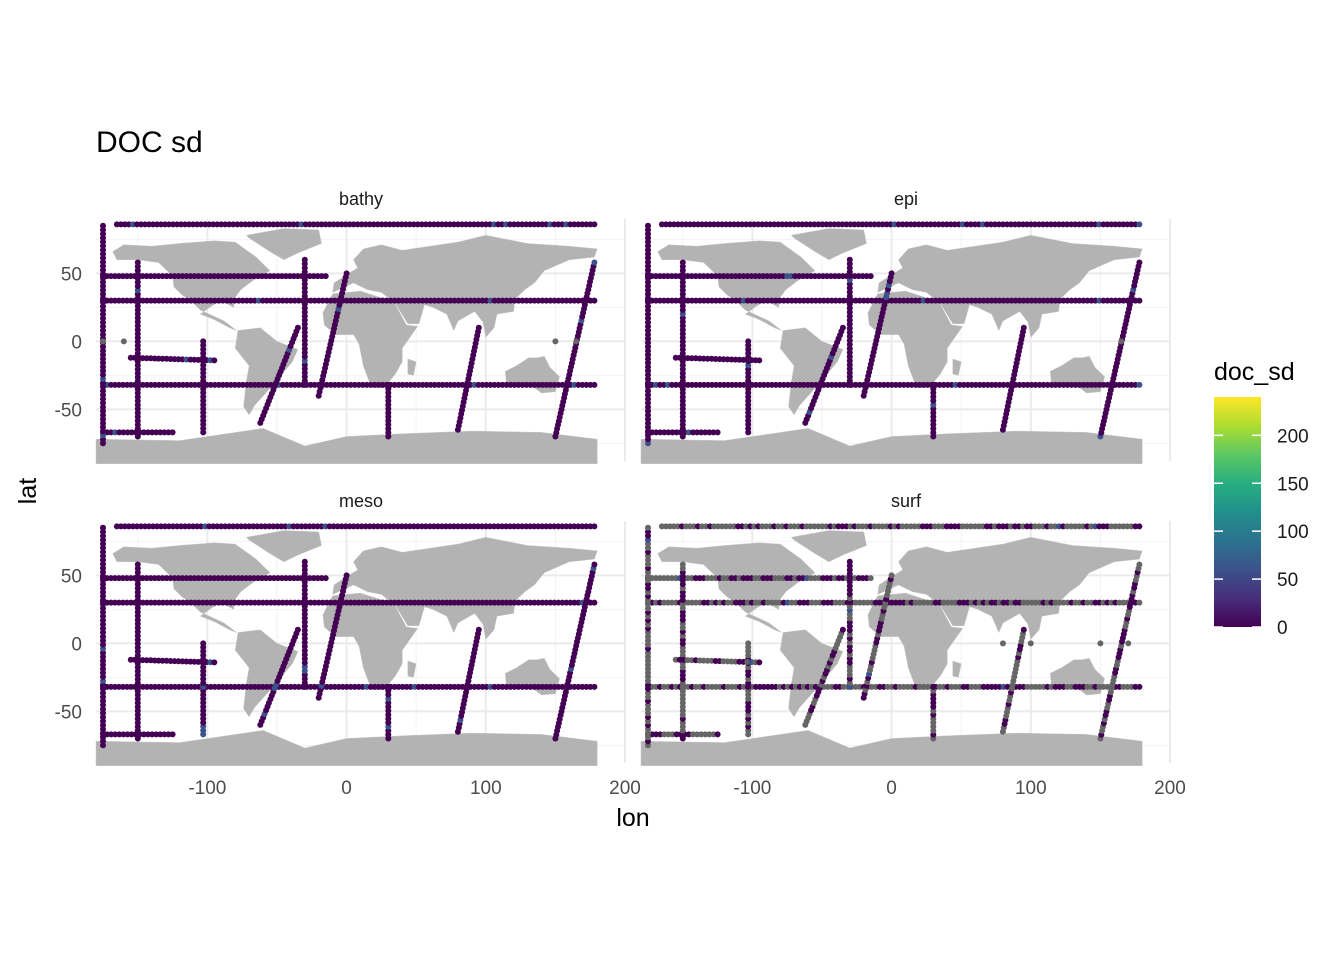 The height and width of the screenshot is (960, 1344). Describe the element at coordinates (71, 576) in the screenshot. I see `y-tick-label: 50` at that location.